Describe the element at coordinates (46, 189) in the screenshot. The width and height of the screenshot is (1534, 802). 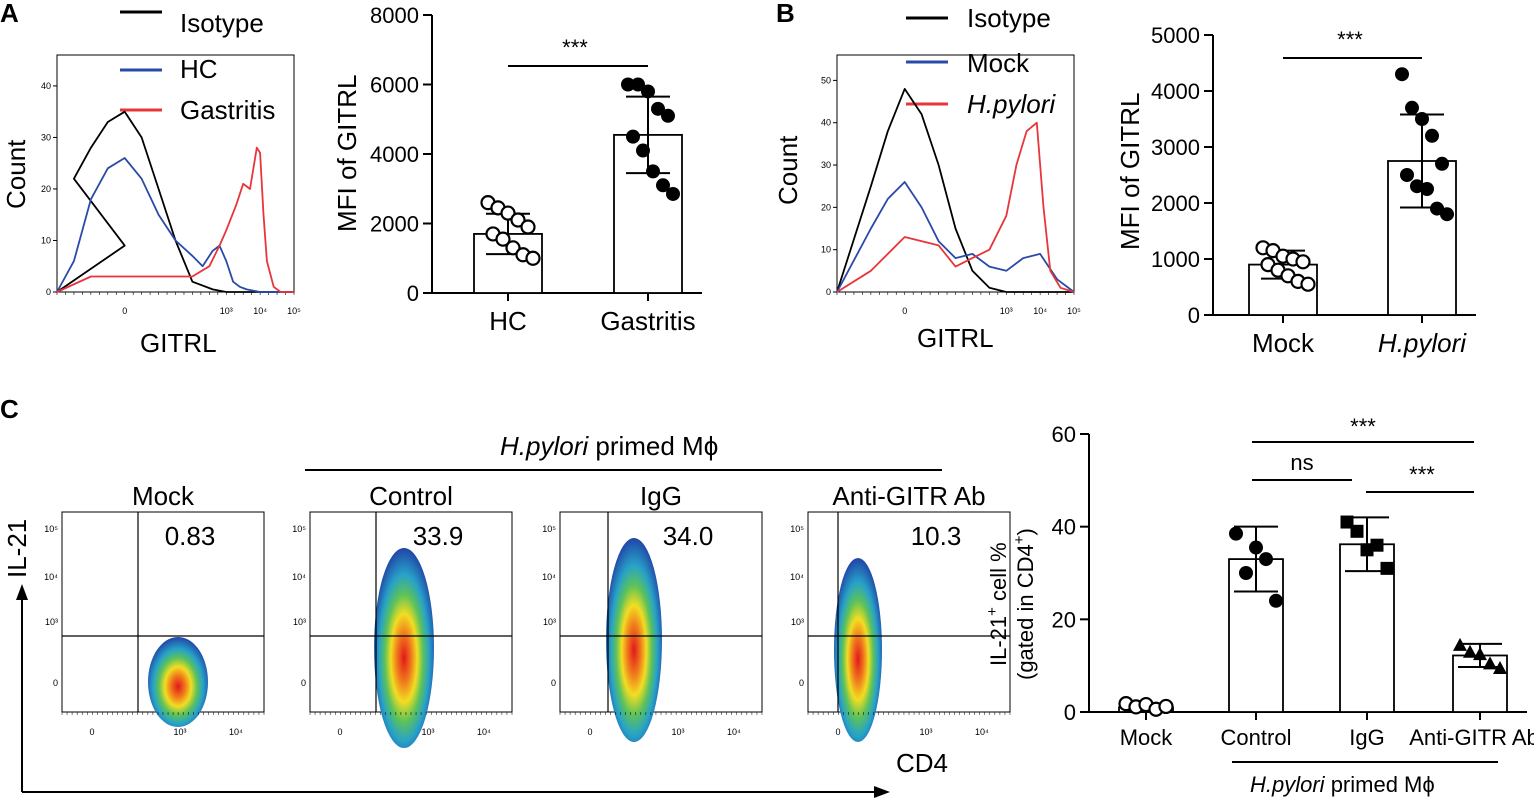
I see `y-tick-label: 20` at that location.